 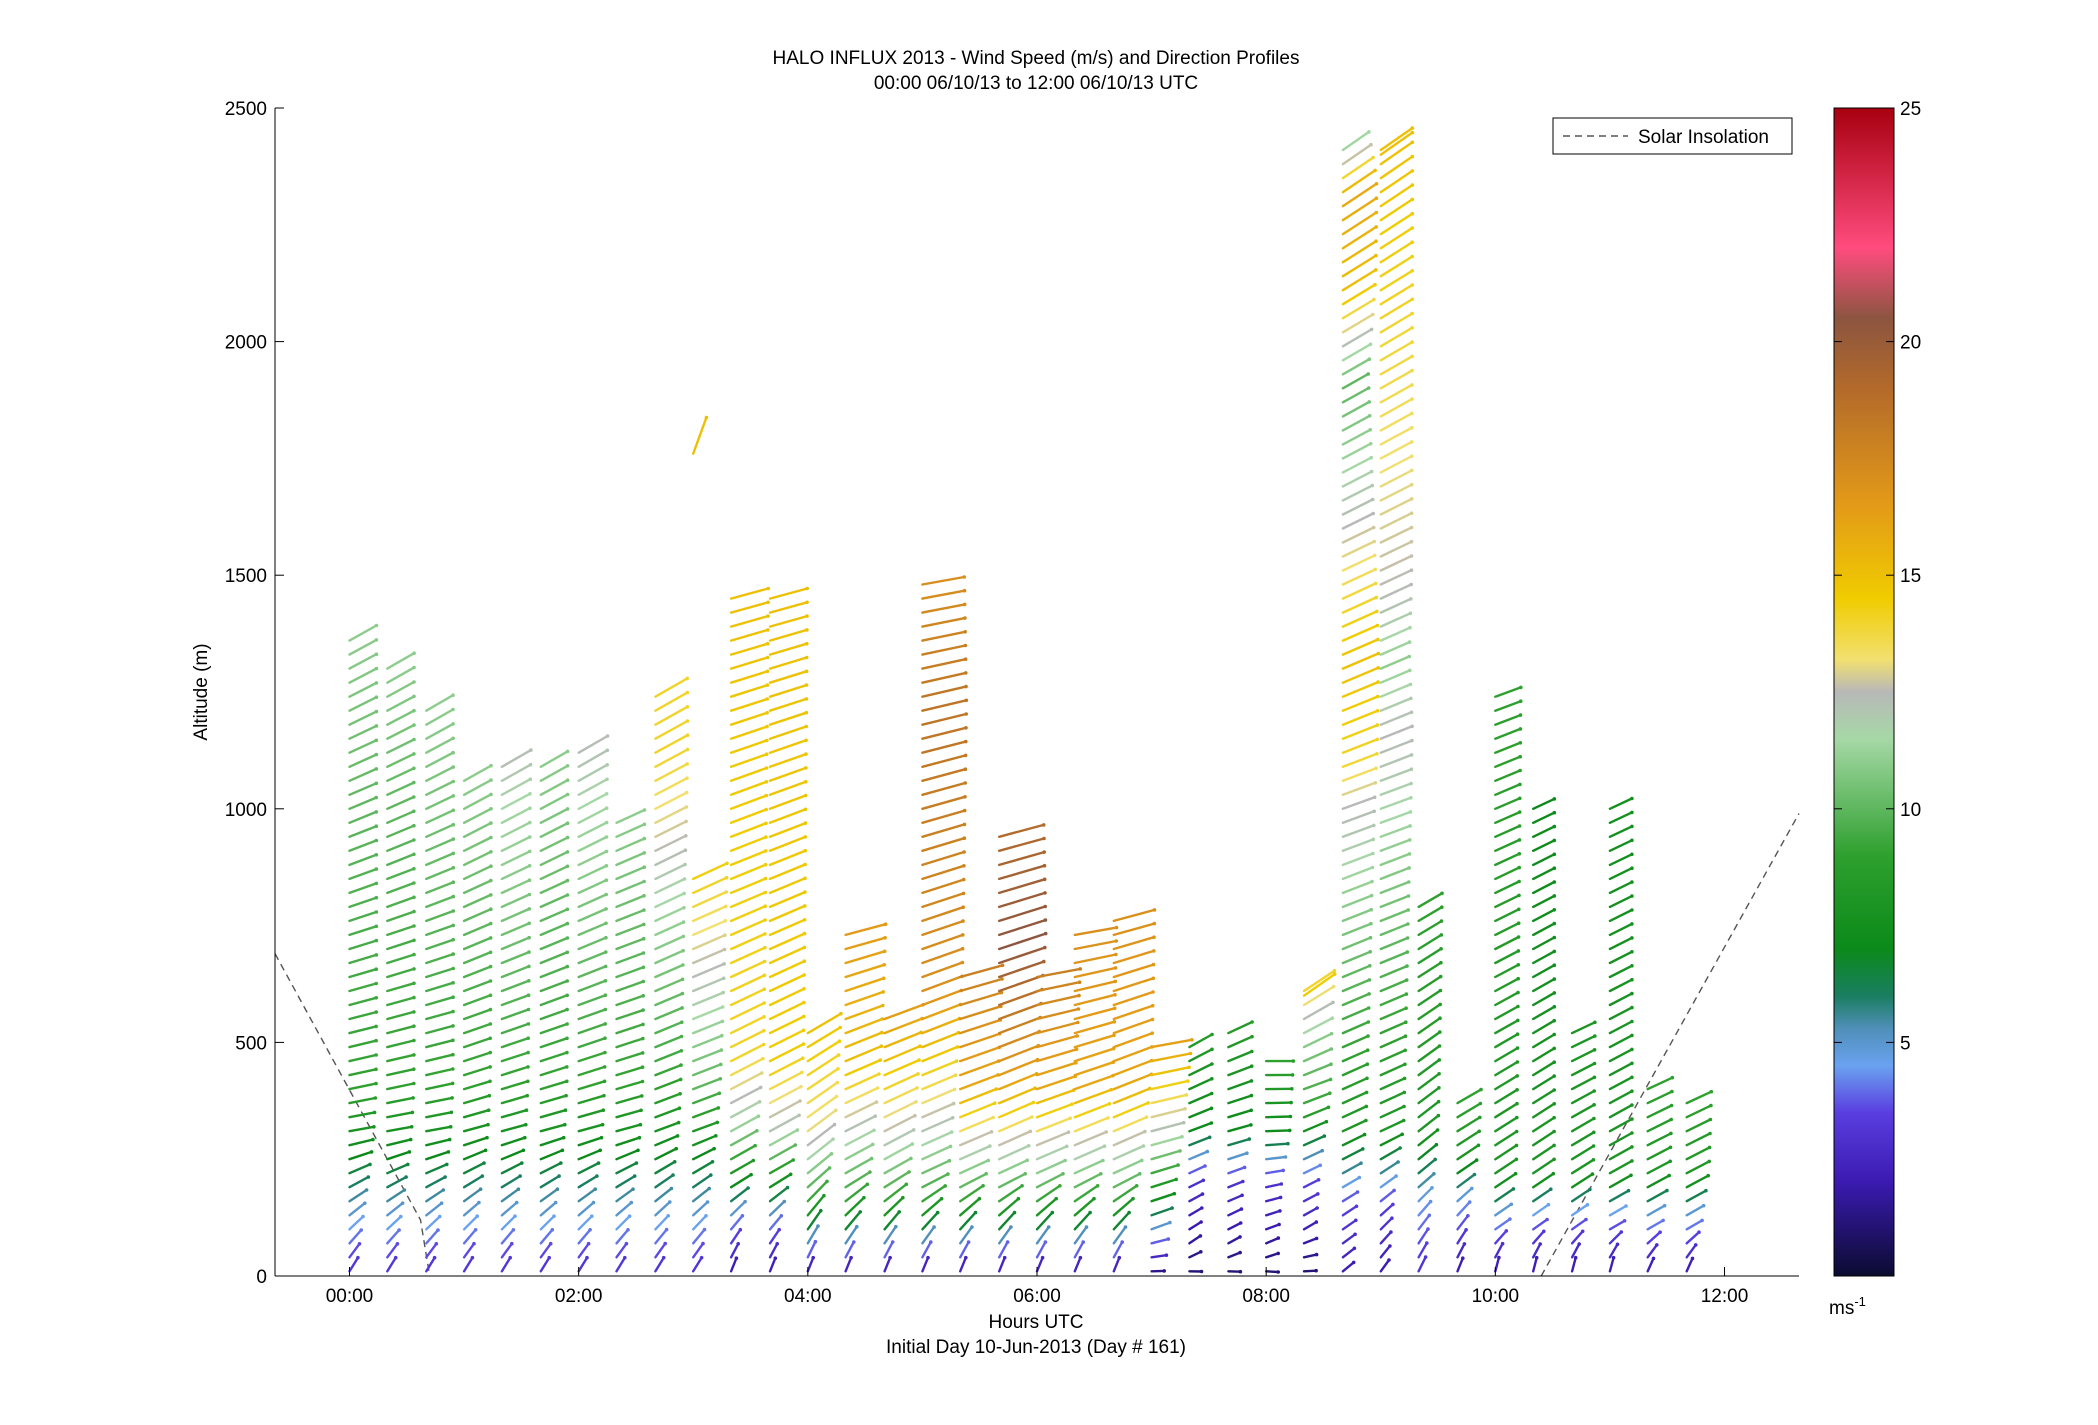 What do you see at coordinates (1672, 136) in the screenshot?
I see `legend: Solar Insolation` at bounding box center [1672, 136].